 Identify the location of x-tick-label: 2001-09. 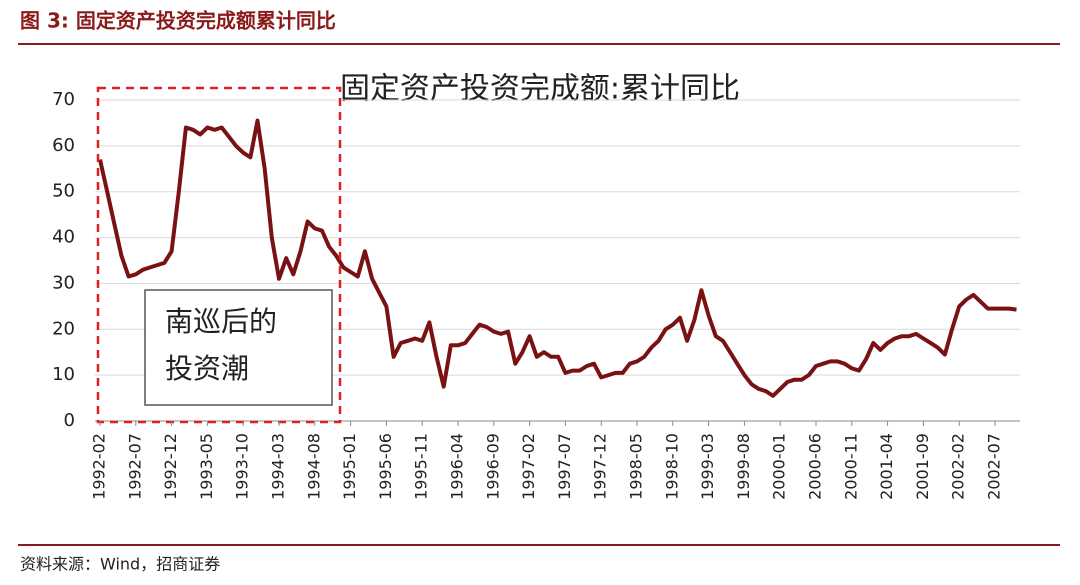
(922, 466).